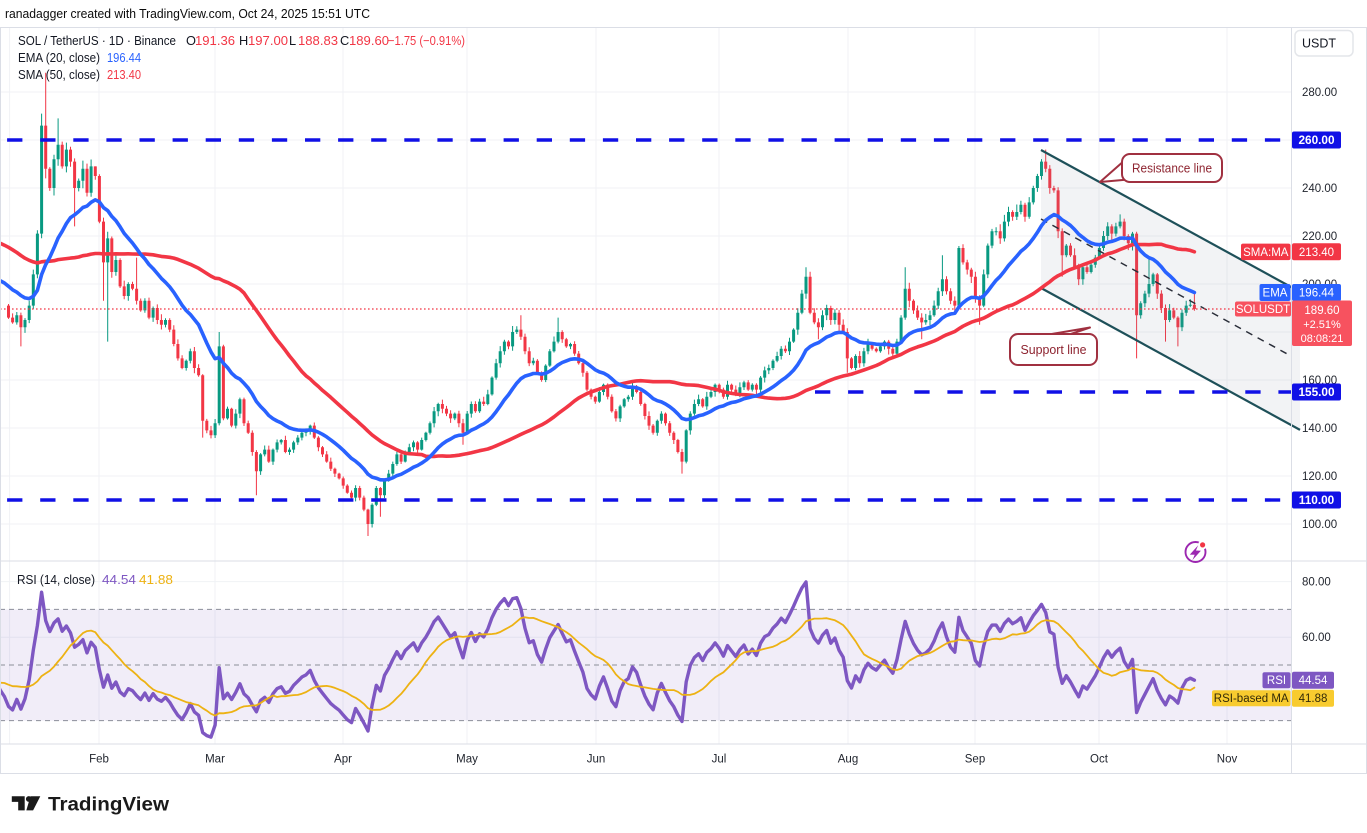 This screenshot has width=1367, height=833. I want to click on svg-text: H, so click(243, 40).